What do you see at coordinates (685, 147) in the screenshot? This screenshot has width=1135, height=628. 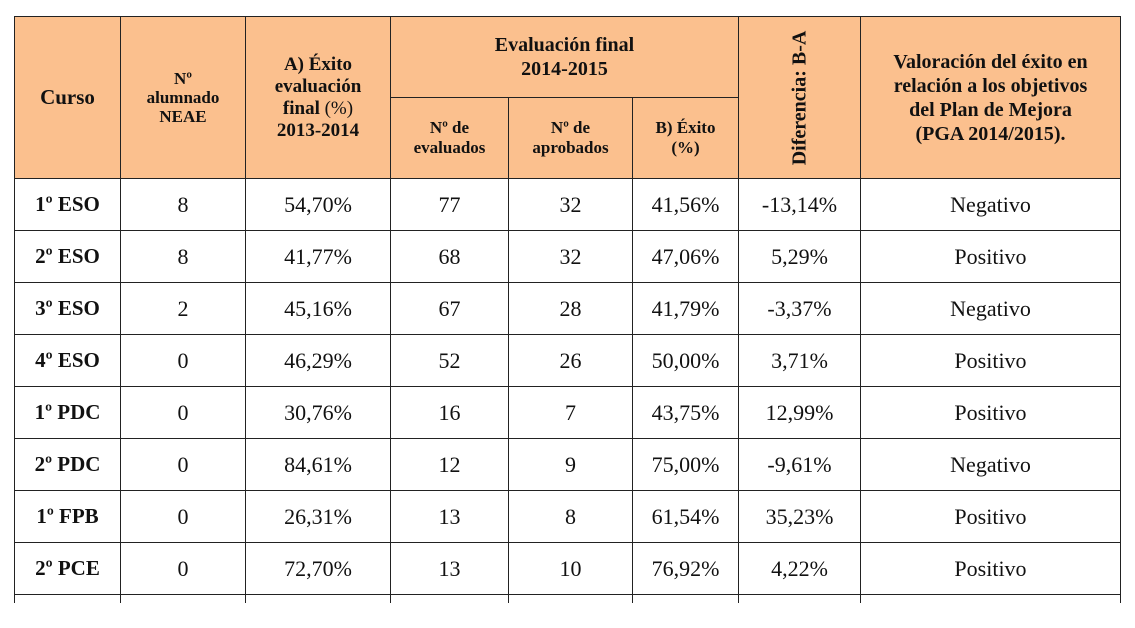 I see `header-exito-b-line2: (%)` at bounding box center [685, 147].